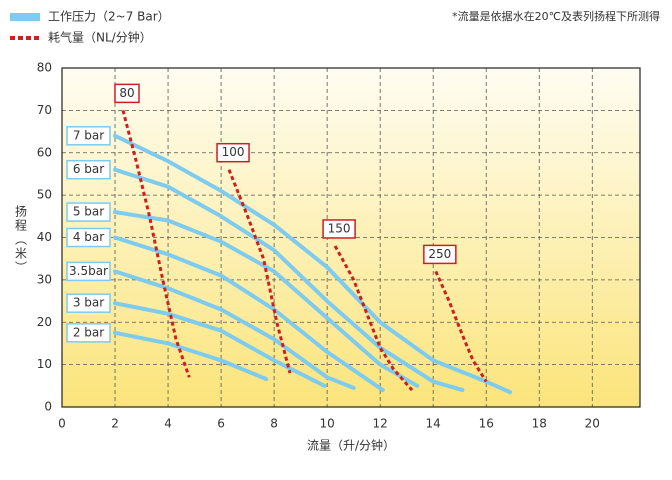  I want to click on y-axis-label: 扬程（米）, so click(21, 239).